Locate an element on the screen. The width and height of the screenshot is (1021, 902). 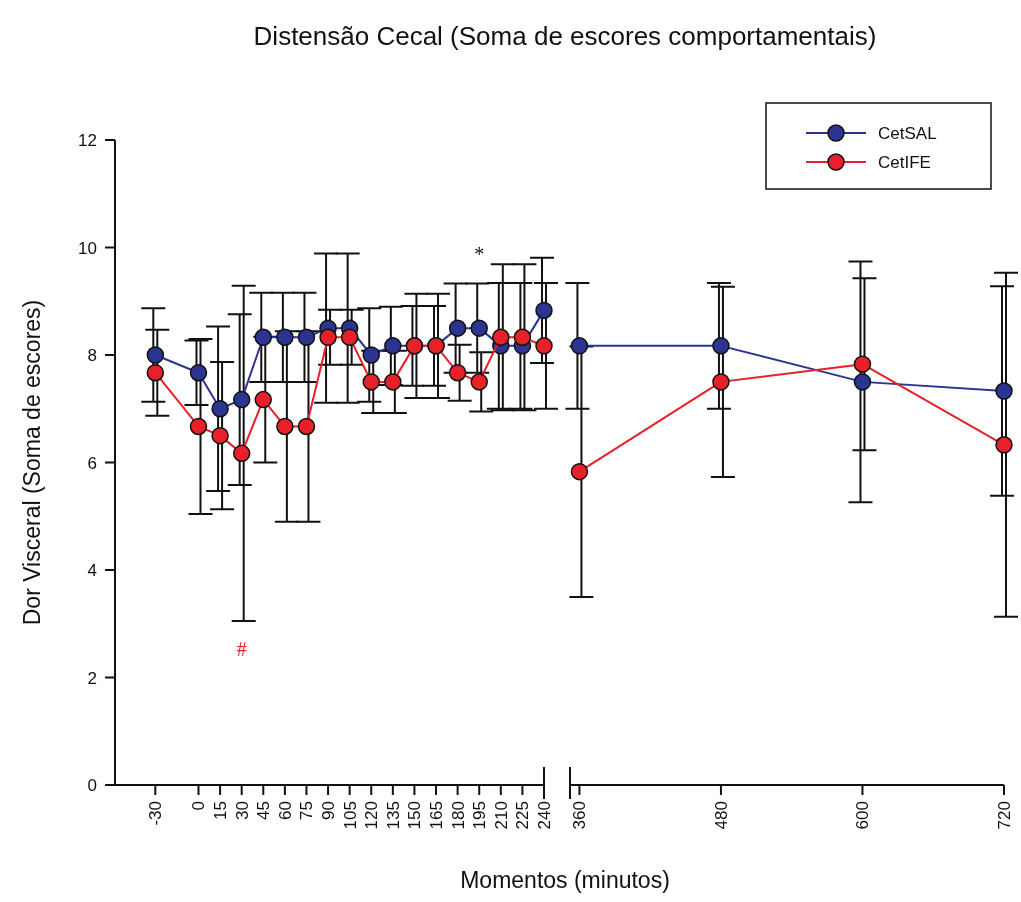
y-tick-label: 4 is located at coordinates (92, 570).